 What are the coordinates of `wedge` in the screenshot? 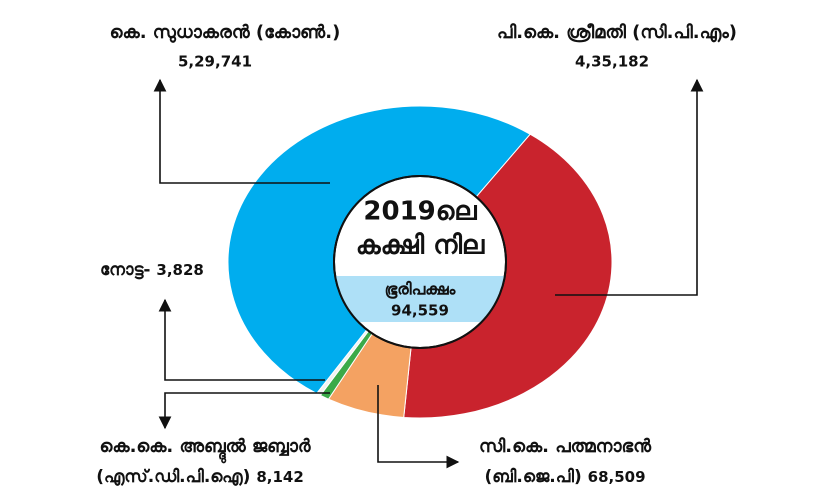 It's located at (508, 276).